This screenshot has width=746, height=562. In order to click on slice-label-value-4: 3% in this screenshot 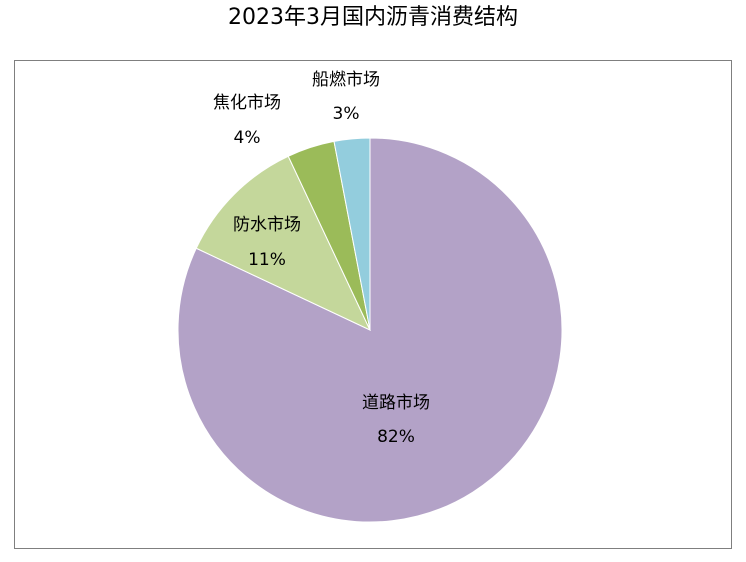, I will do `click(346, 114)`.